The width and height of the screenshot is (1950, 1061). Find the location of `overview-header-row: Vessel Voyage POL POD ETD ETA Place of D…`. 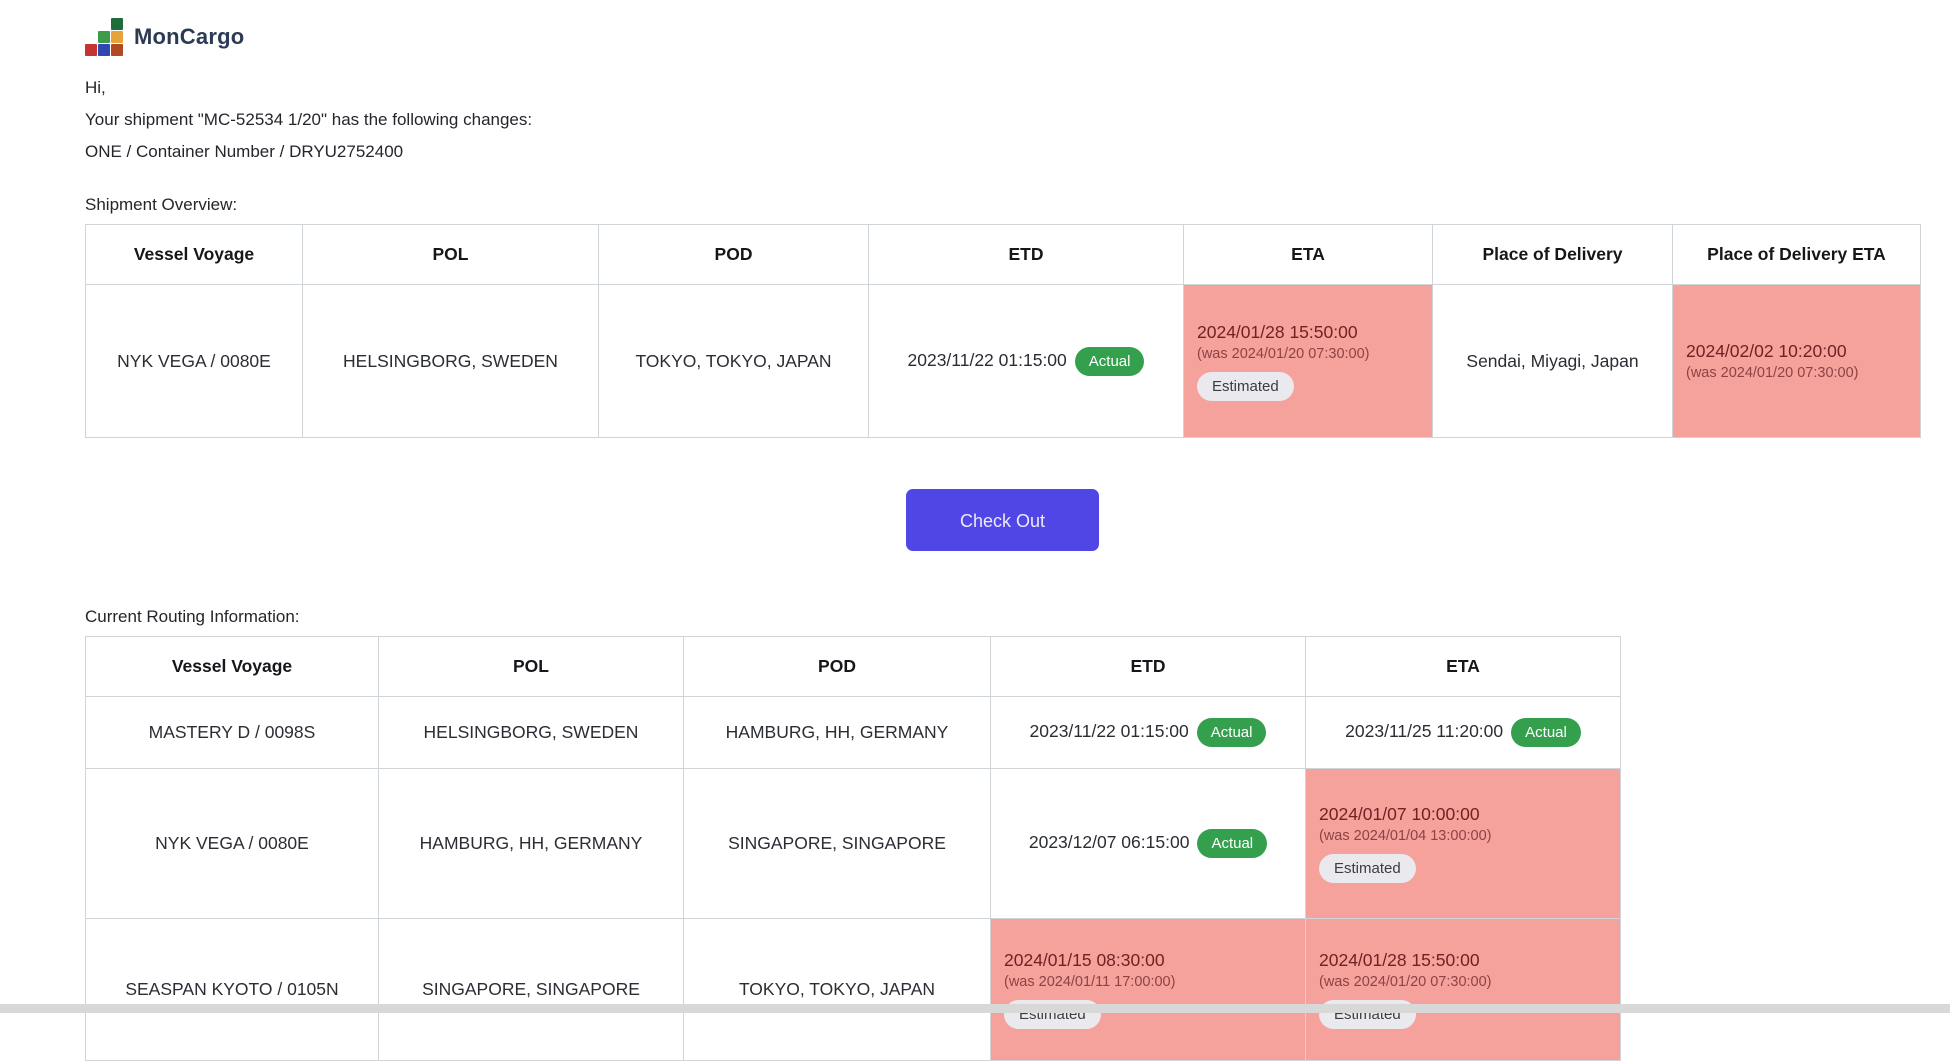

overview-header-row: Vessel Voyage POL POD ETD ETA Place of D… is located at coordinates (1003, 254).